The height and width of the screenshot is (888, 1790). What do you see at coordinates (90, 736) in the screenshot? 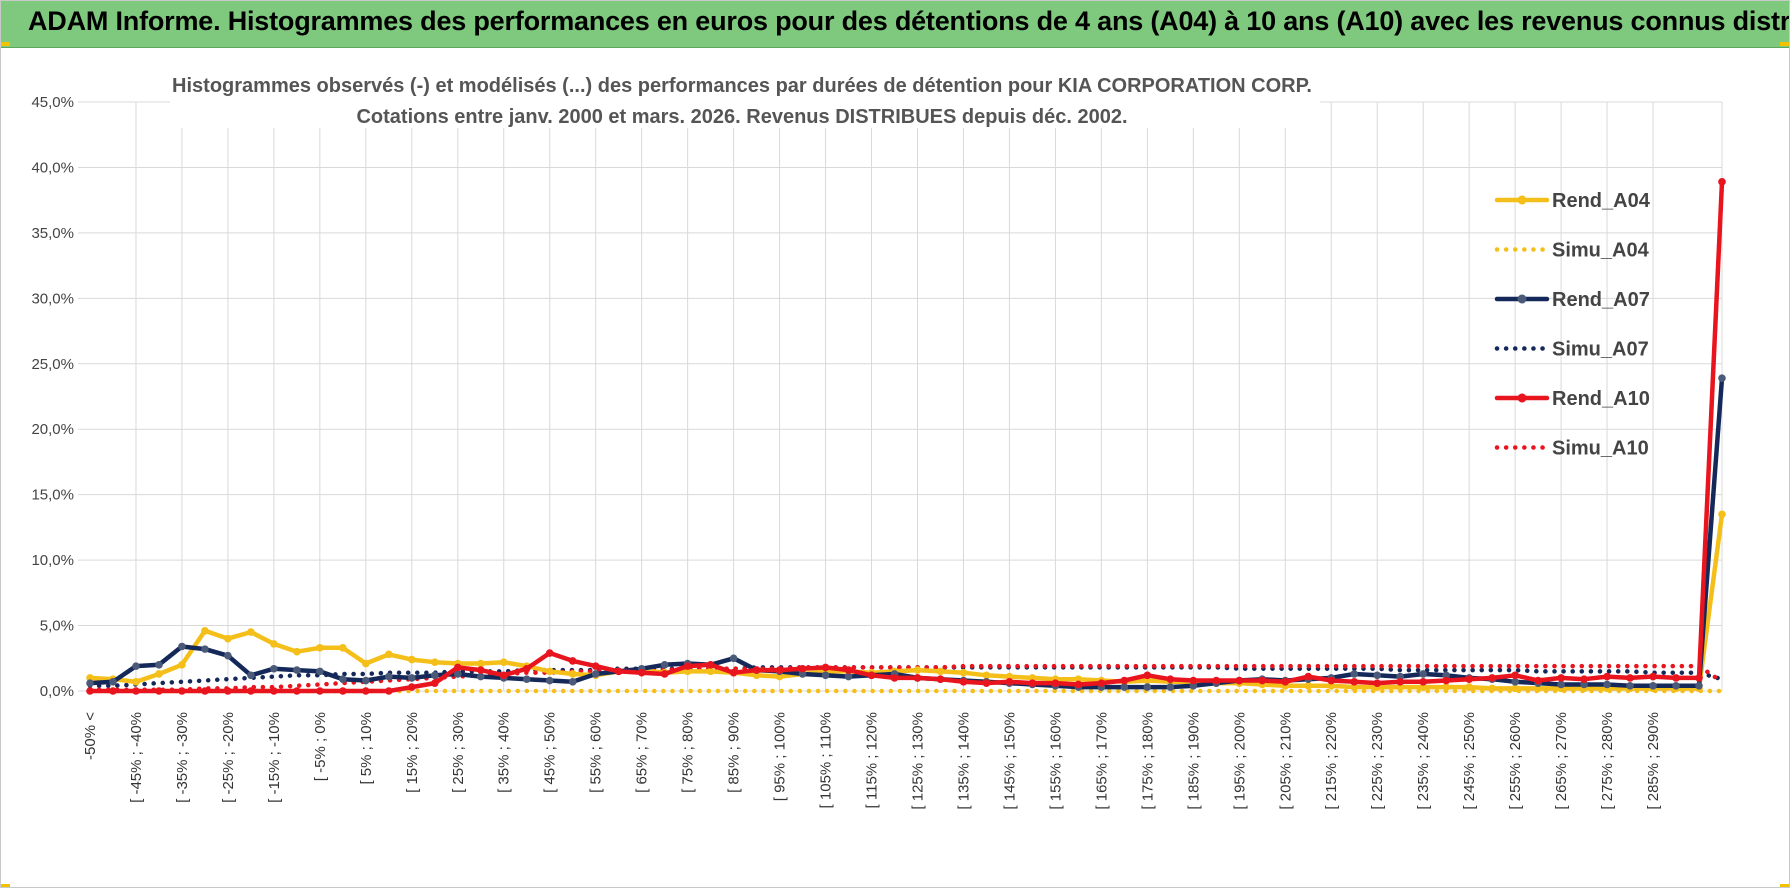
I see `x-tick-label: -50% <` at bounding box center [90, 736].